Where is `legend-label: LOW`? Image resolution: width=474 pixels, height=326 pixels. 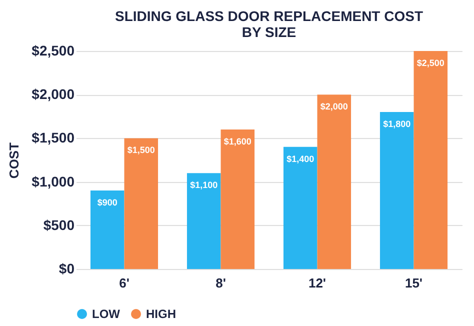
legend-label: LOW is located at coordinates (106, 314).